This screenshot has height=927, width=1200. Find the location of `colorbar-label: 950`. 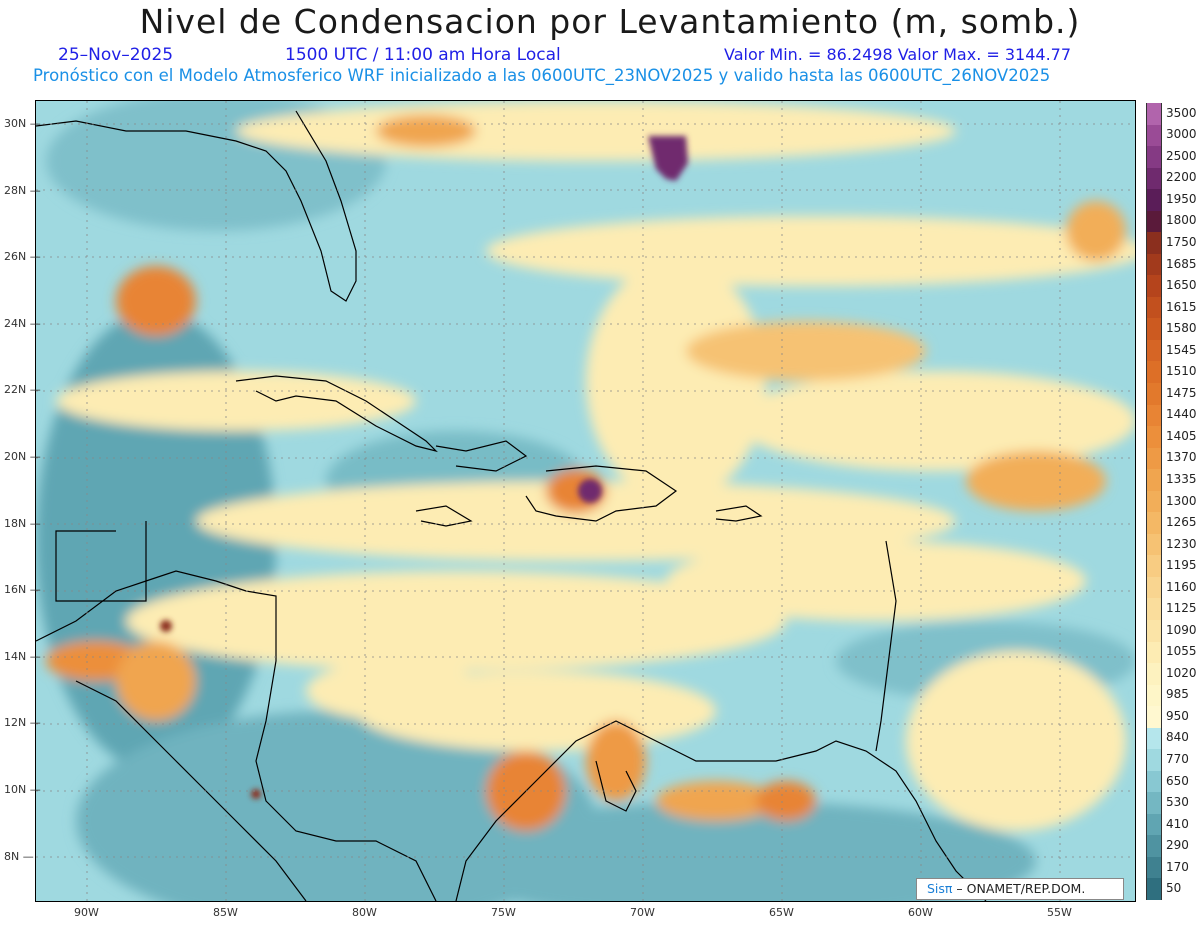

colorbar-label: 950 is located at coordinates (1177, 715).